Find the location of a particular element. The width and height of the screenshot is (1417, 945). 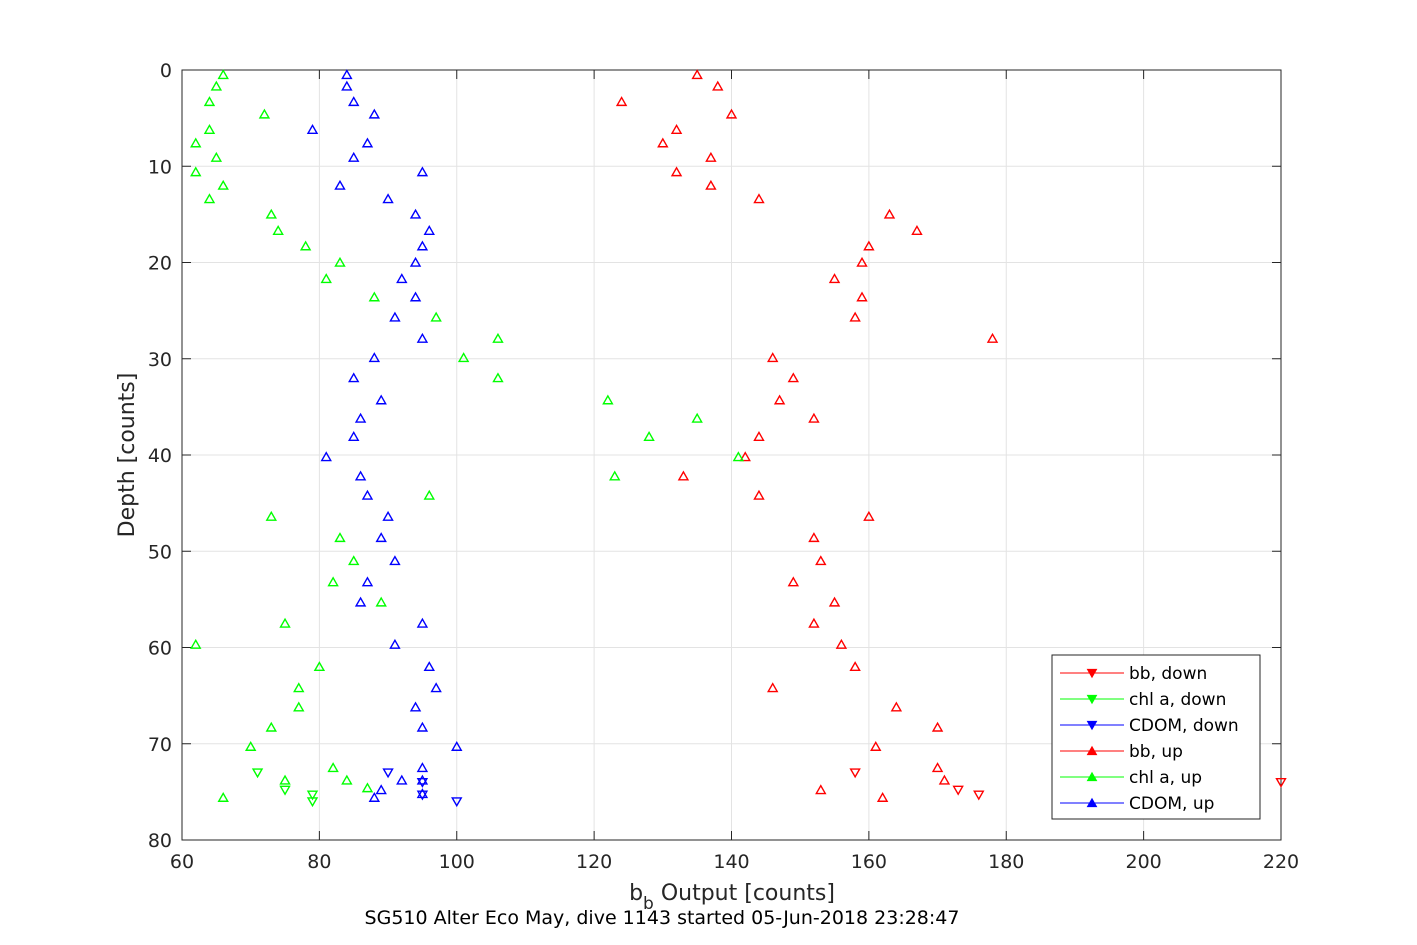

y-tick-label: 30 is located at coordinates (160, 360).